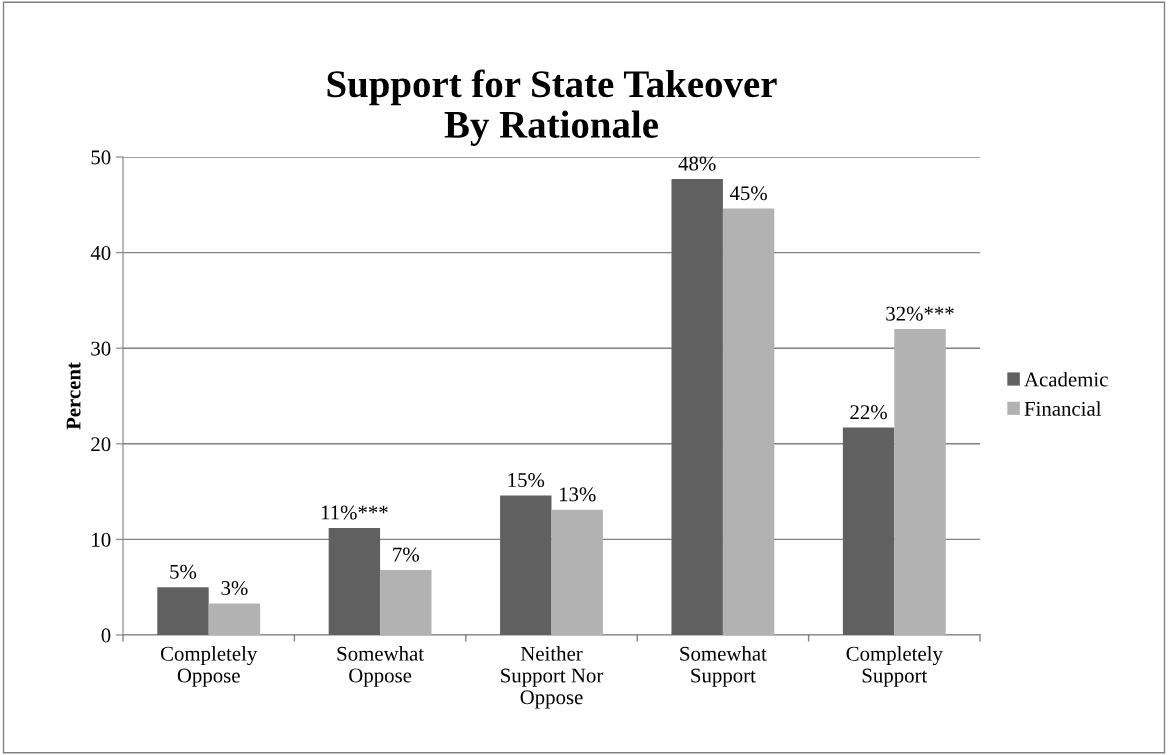 The height and width of the screenshot is (755, 1168). What do you see at coordinates (101, 157) in the screenshot?
I see `y-tick-label: 50` at bounding box center [101, 157].